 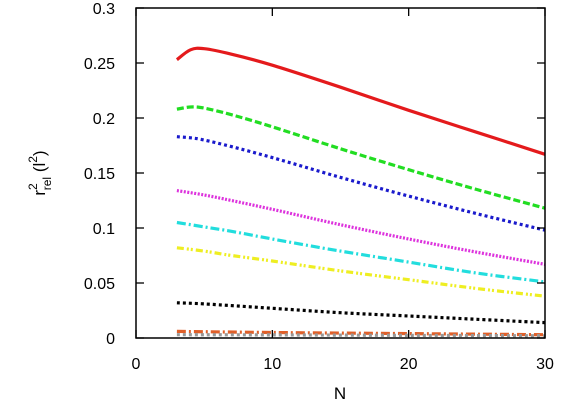 I want to click on y-tick-label-3: 0.15, so click(x=99, y=174).